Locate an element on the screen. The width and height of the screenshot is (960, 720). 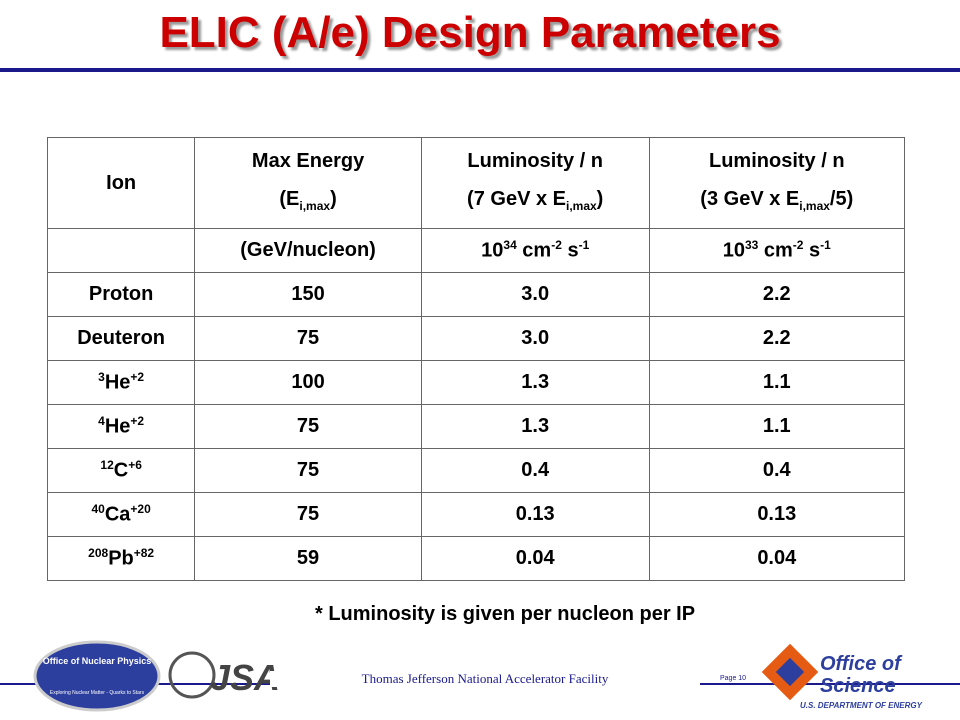
cell-text: 40 is located at coordinates (98, 509).